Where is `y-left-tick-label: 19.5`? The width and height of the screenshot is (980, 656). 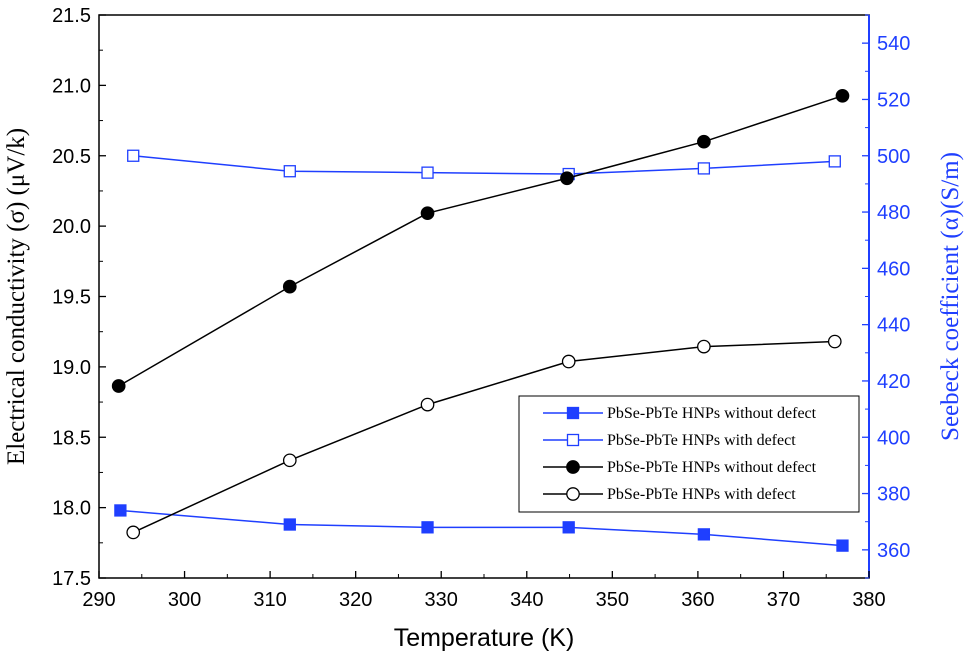
y-left-tick-label: 19.5 is located at coordinates (71, 298).